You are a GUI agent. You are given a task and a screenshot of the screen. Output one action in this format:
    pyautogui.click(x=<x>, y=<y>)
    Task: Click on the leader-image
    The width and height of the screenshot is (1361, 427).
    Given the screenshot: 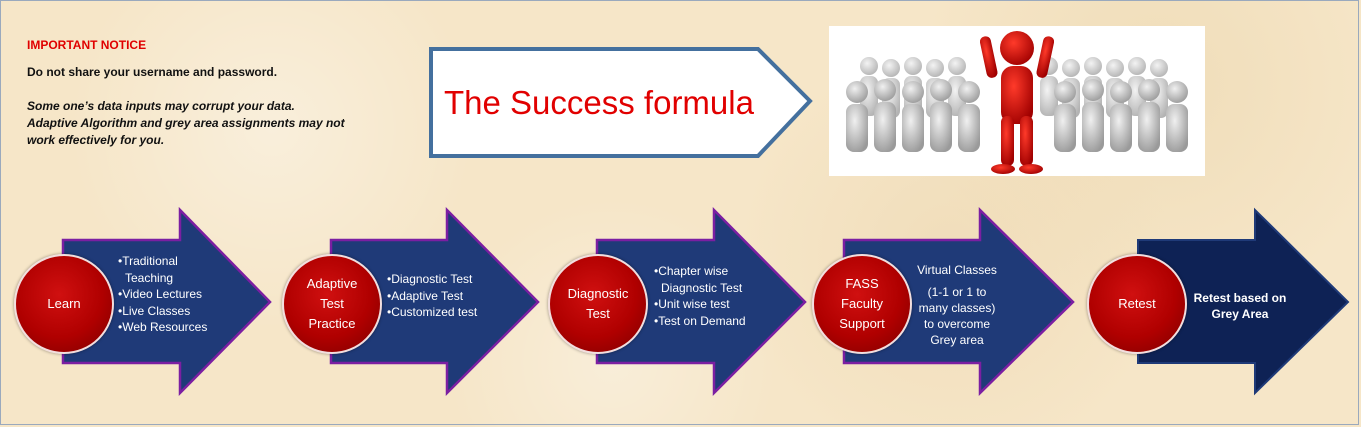 What is the action you would take?
    pyautogui.click(x=1017, y=101)
    